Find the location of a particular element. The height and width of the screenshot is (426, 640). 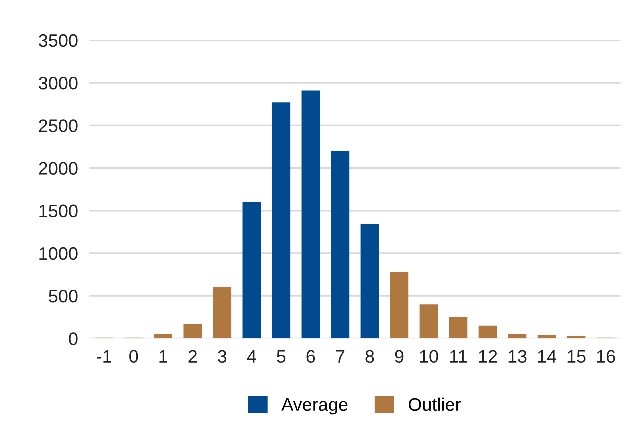

x-tick-label: 2 is located at coordinates (193, 356).